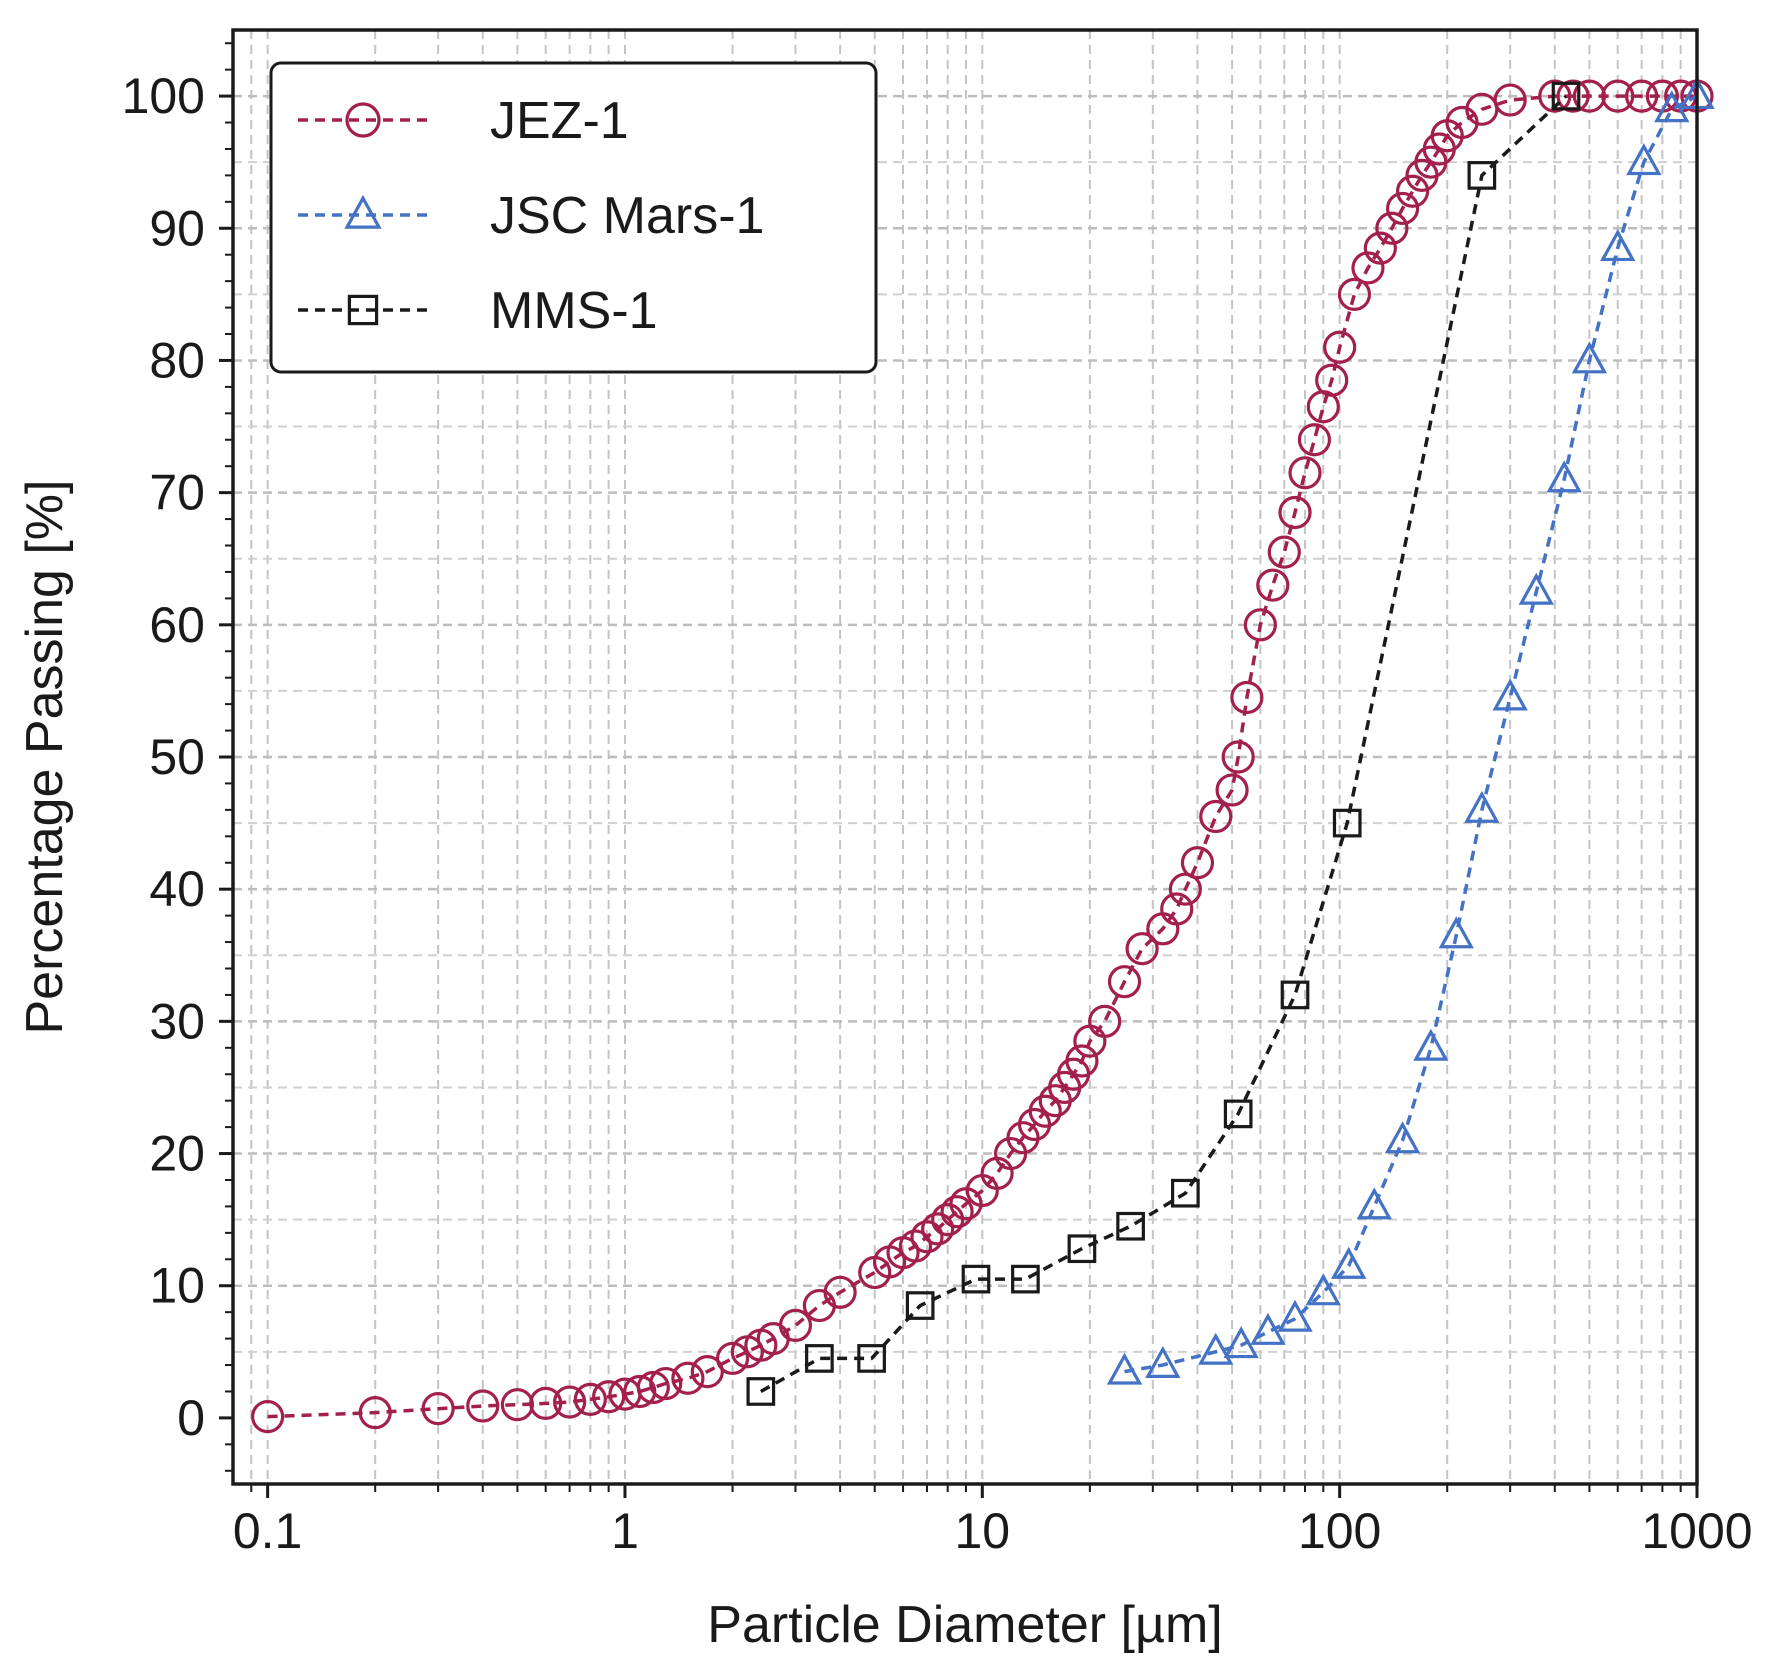 Image resolution: width=1782 pixels, height=1672 pixels. What do you see at coordinates (463, 121) in the screenshot?
I see `legend-item: JEZ-1` at bounding box center [463, 121].